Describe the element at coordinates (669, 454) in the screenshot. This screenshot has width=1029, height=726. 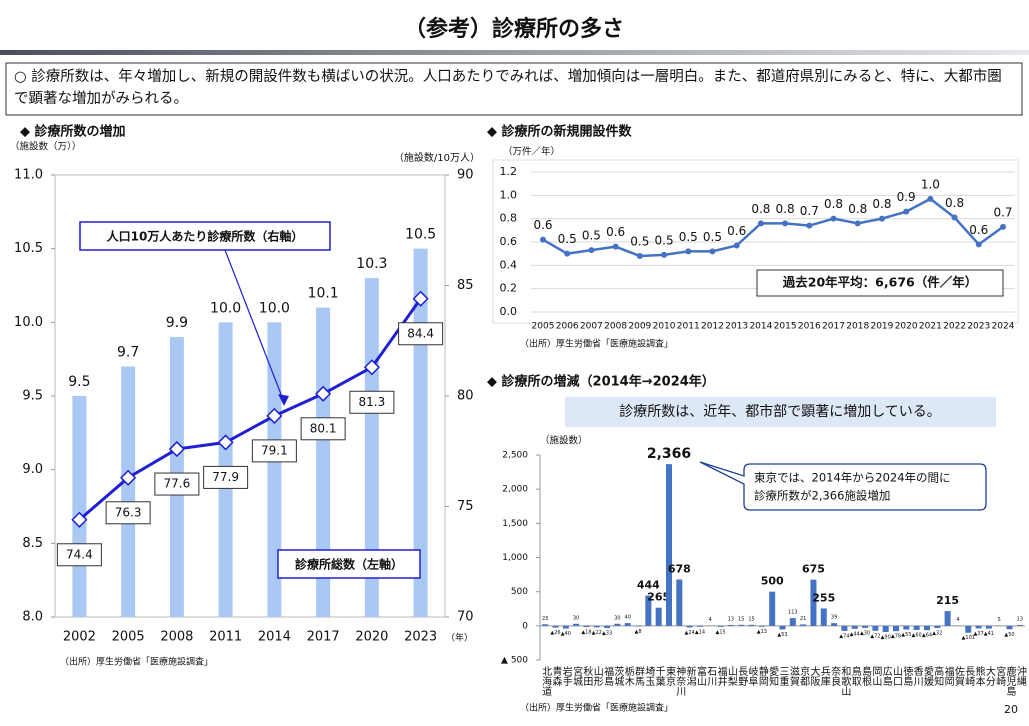
I see `data-label: 2,366` at that location.